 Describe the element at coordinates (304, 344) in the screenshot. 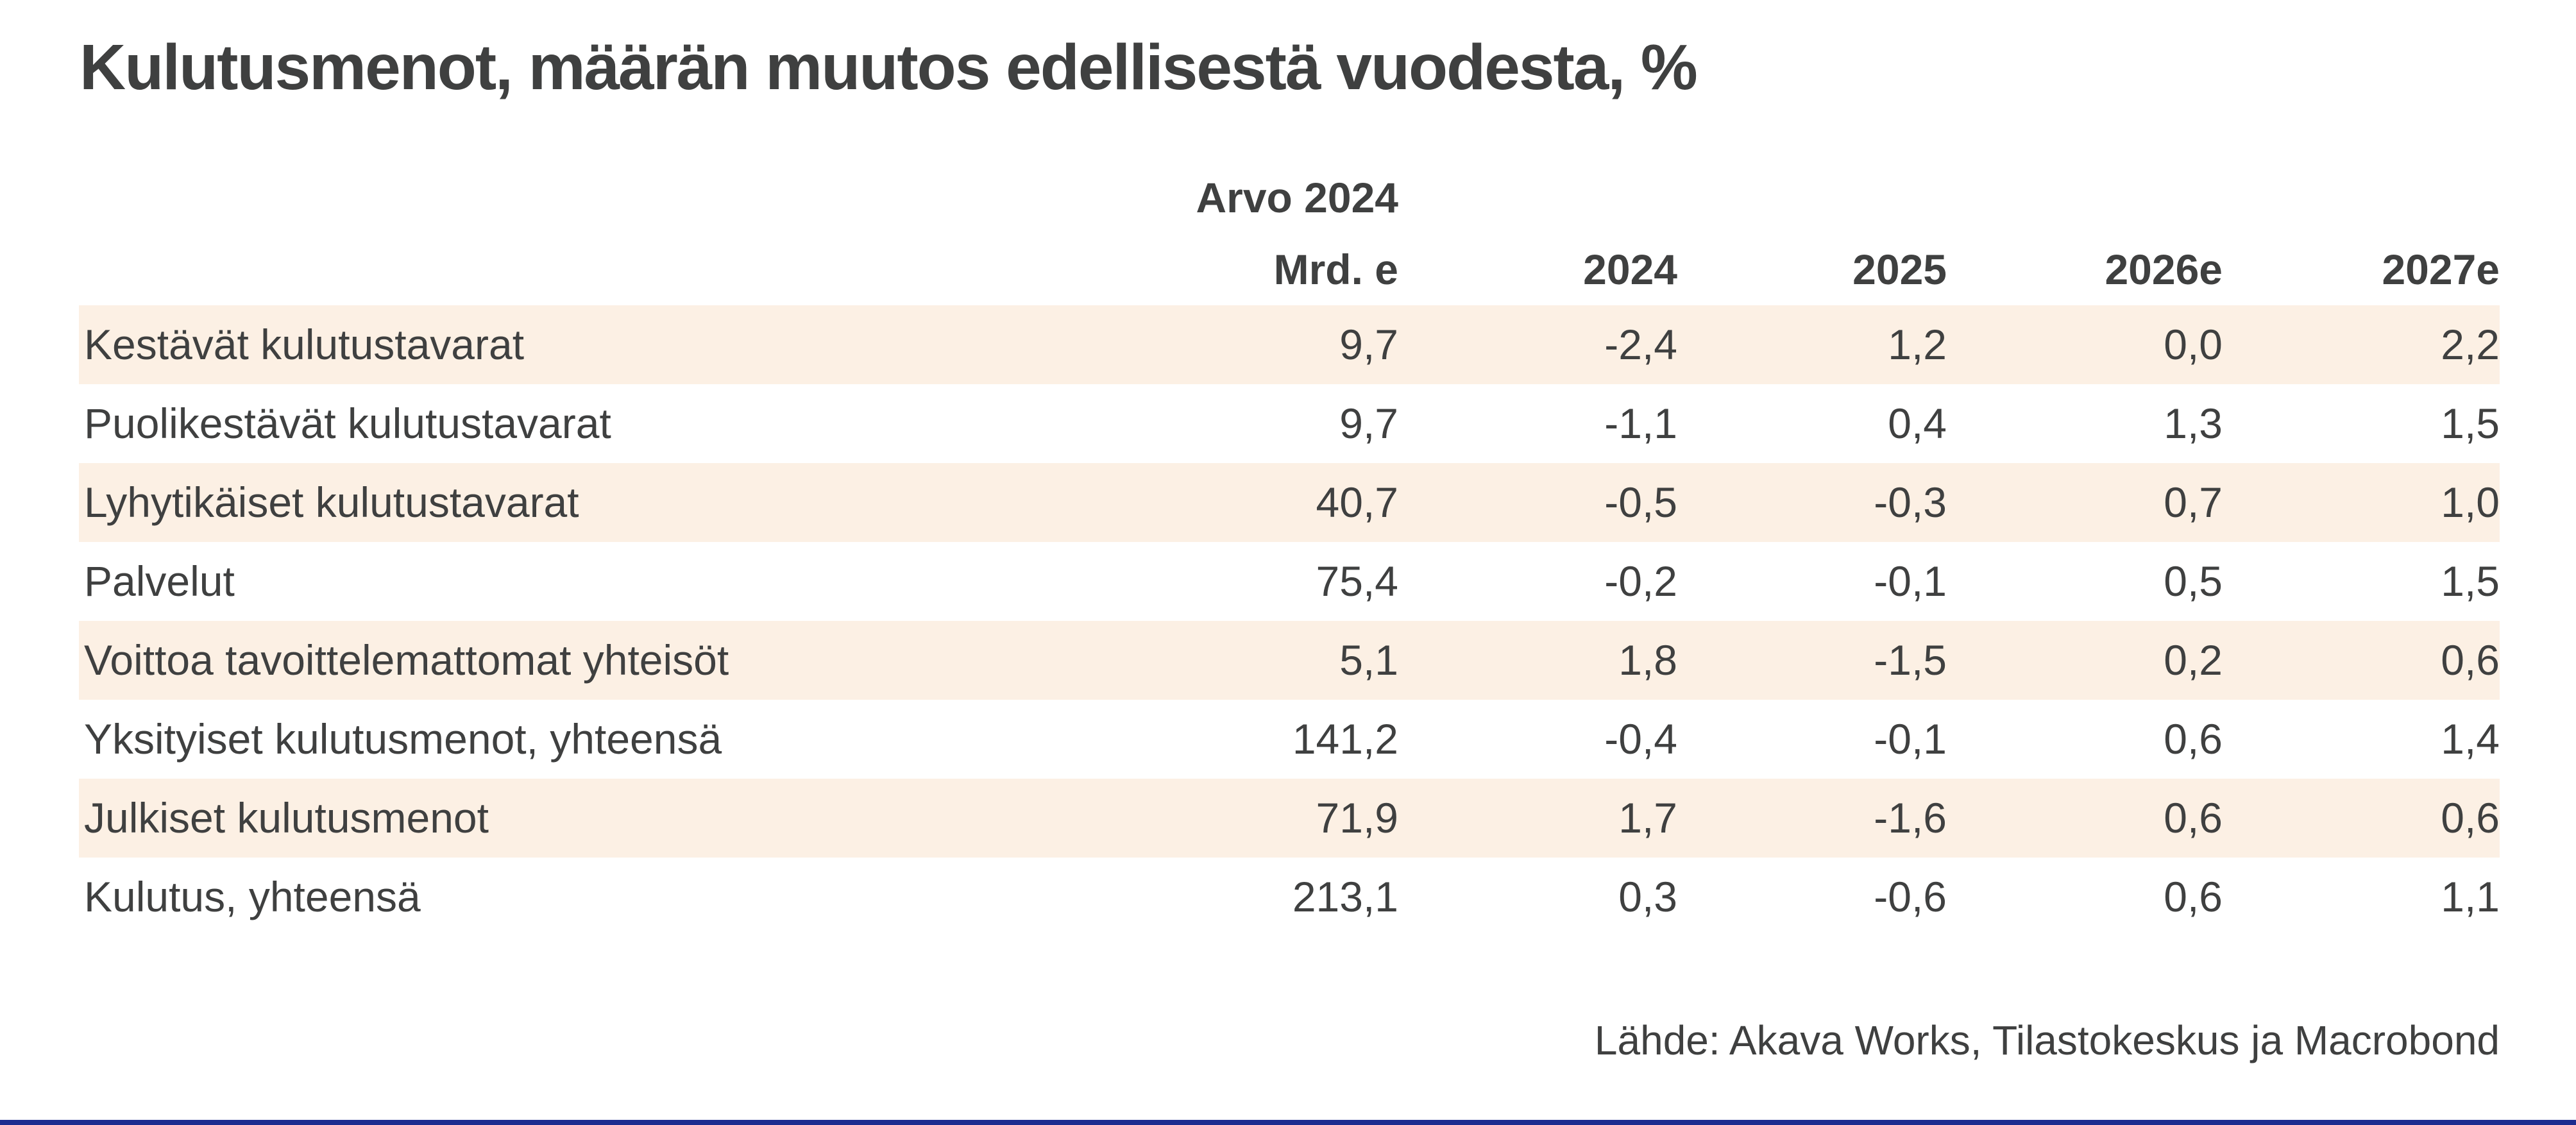

I see `row-label: Kestävät kulutustavarat` at that location.